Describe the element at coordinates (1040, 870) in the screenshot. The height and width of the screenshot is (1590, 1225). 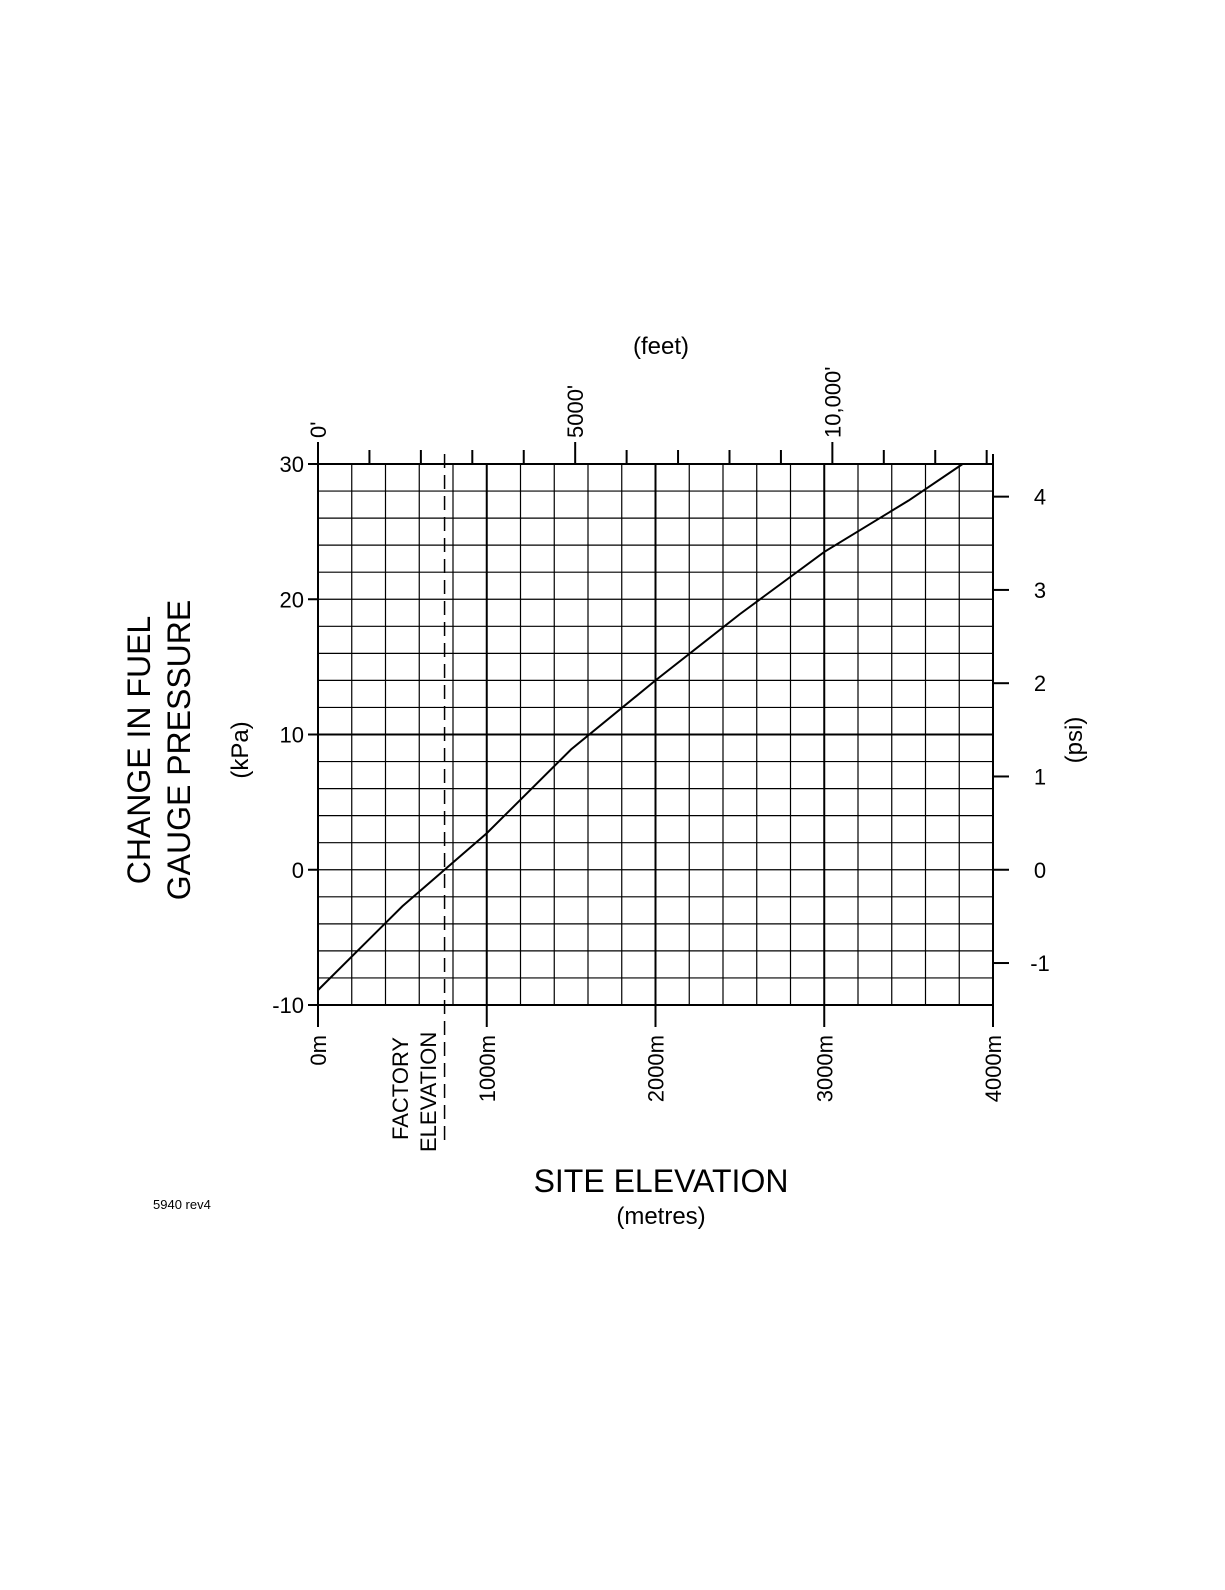
I see `y2-tick-label: 0` at that location.